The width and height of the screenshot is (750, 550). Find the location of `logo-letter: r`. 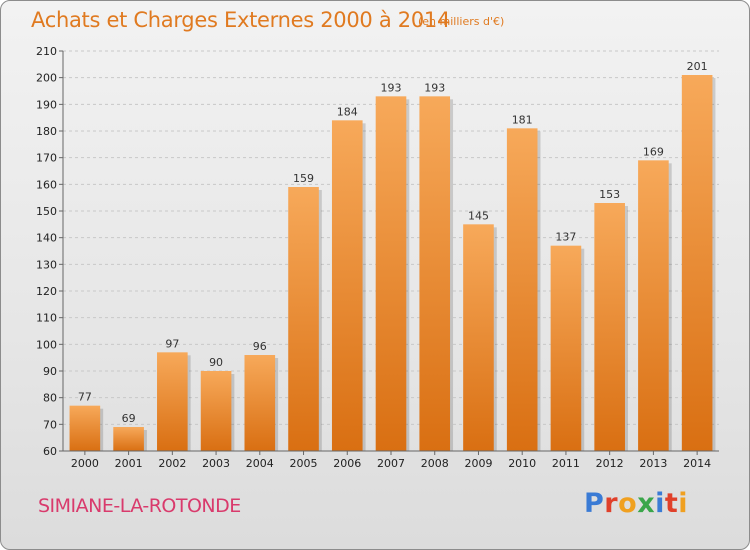

logo-letter: r is located at coordinates (611, 503).